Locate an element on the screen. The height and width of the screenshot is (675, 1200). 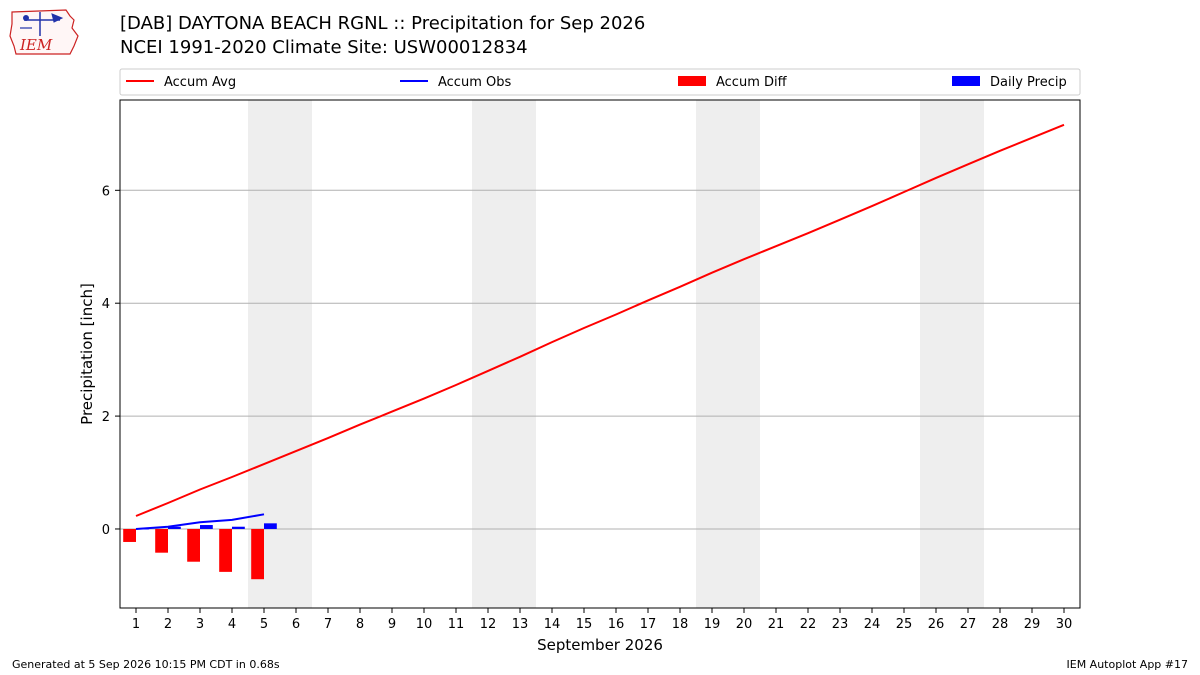
x-axis-label: September 2026 is located at coordinates (600, 645).